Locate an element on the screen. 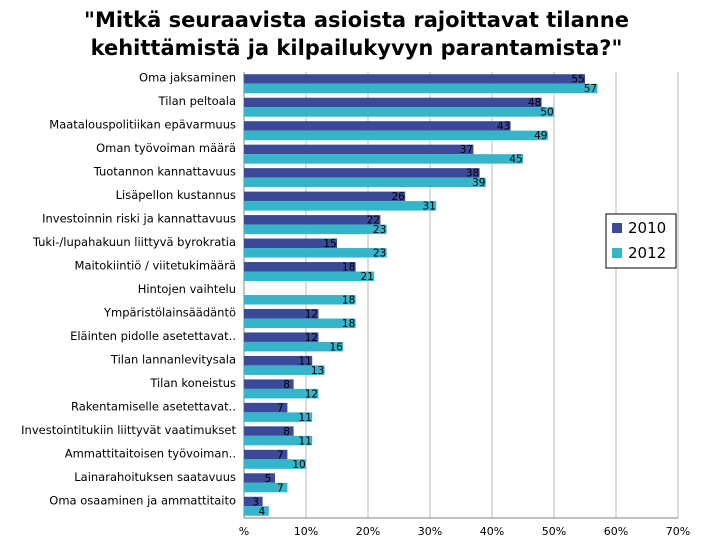  data-label: 48 is located at coordinates (534, 103).